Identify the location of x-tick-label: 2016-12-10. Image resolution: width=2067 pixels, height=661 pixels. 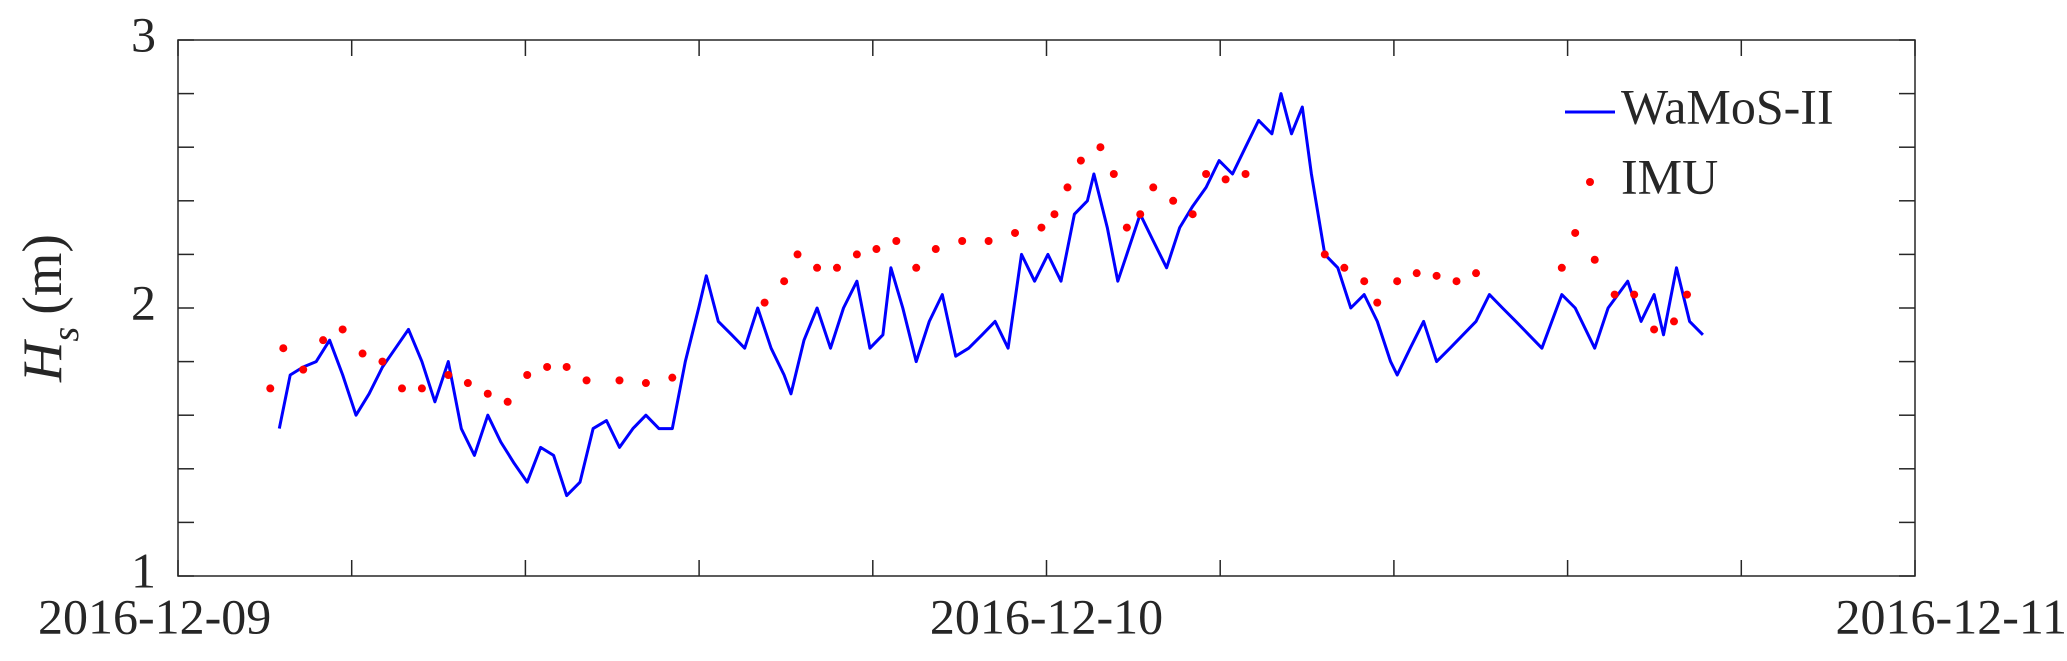
(1046, 616).